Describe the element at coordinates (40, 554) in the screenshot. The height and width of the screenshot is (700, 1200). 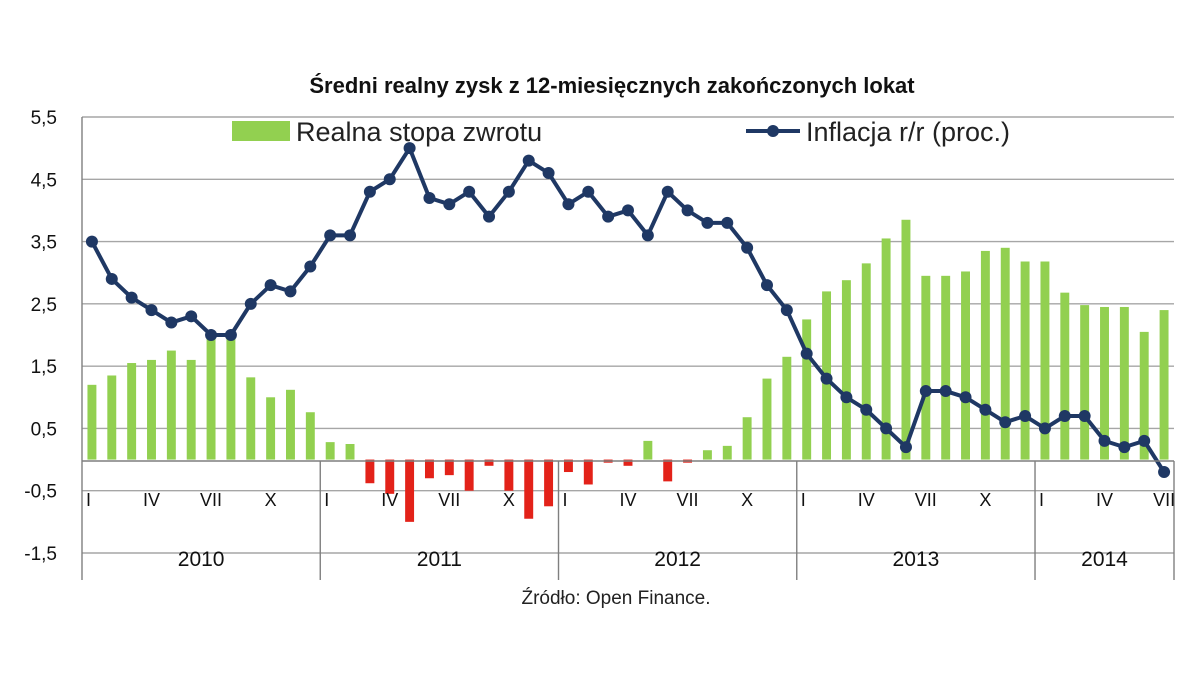
I see `y-tick-label: -1,5` at that location.